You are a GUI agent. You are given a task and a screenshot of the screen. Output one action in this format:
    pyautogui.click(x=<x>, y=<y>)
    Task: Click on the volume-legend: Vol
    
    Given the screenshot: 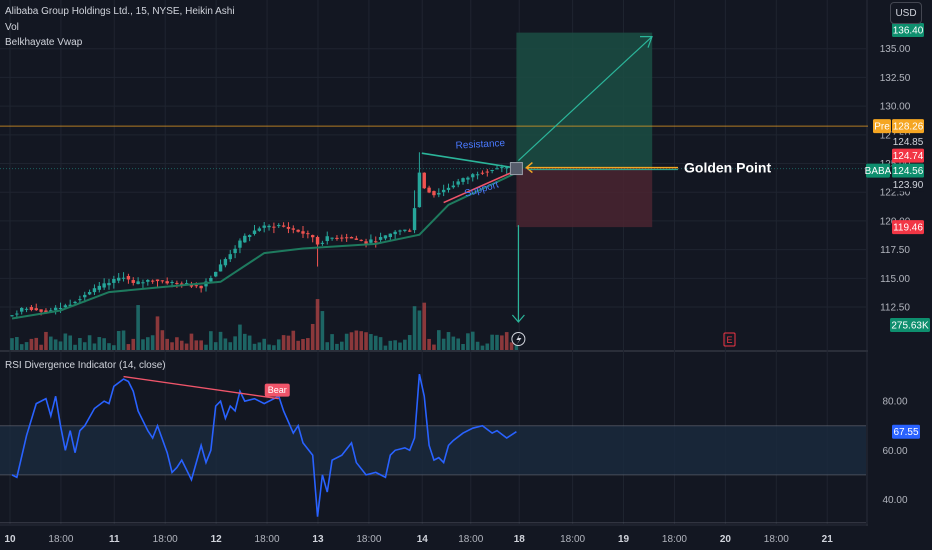 What is the action you would take?
    pyautogui.click(x=12, y=27)
    